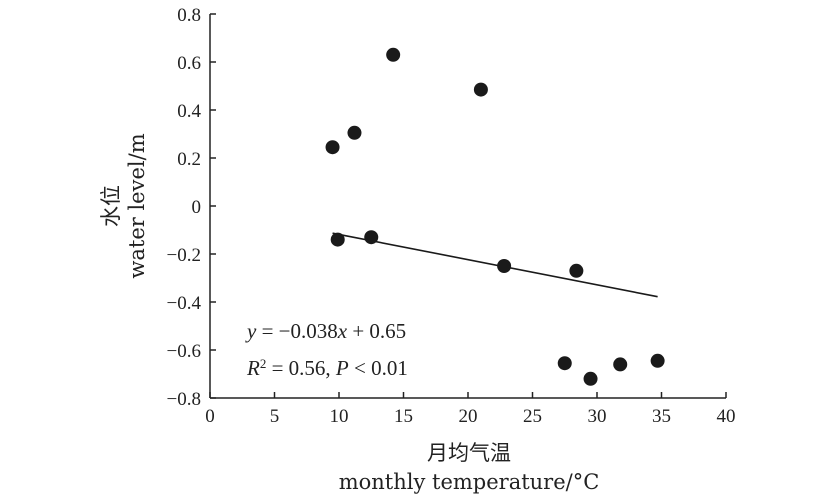 The width and height of the screenshot is (832, 500). Describe the element at coordinates (111, 206) in the screenshot. I see `y-axis-label-cn: 水位` at that location.